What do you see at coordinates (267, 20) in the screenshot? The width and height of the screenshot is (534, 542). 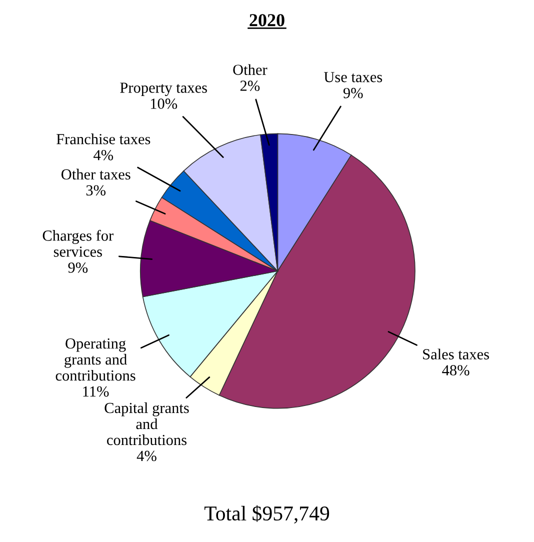 I see `chart-title: 2020` at bounding box center [267, 20].